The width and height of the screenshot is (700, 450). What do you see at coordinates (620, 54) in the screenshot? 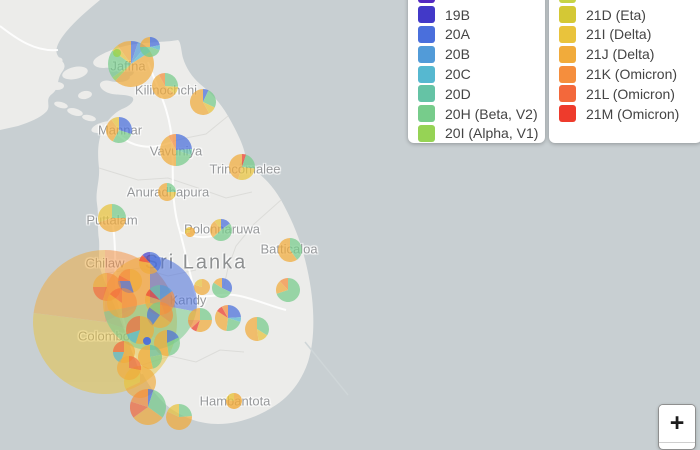
I see `clade-label: 21J (Delta)` at bounding box center [620, 54].